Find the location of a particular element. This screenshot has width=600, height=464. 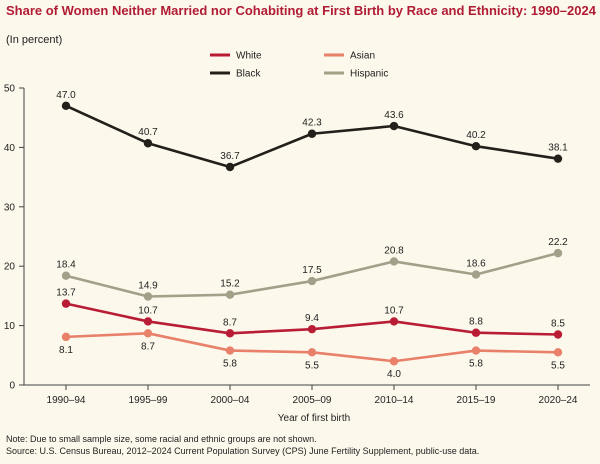

y-tick-label: 50 is located at coordinates (10, 89).